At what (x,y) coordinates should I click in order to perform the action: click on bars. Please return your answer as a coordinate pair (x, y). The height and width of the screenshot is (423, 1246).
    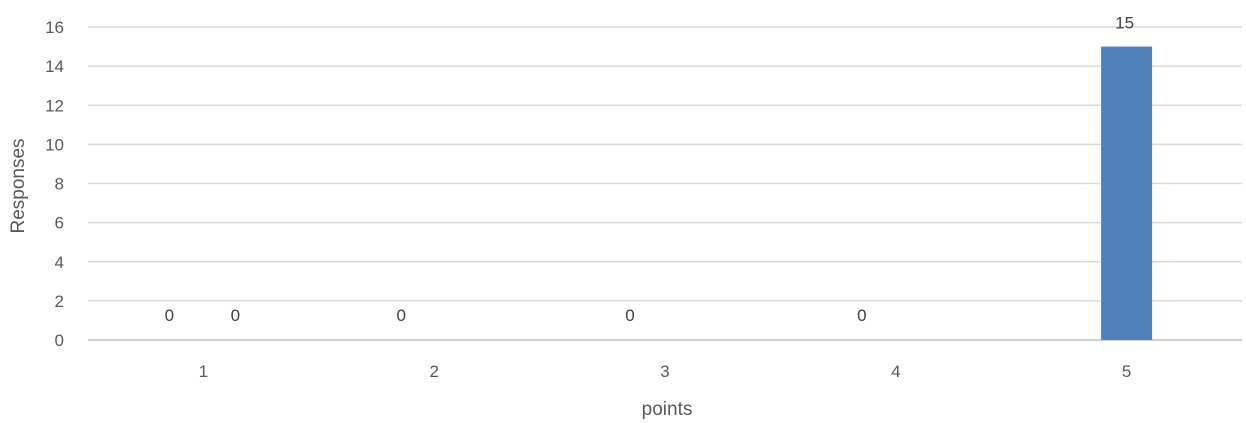
    Looking at the image, I should click on (1127, 193).